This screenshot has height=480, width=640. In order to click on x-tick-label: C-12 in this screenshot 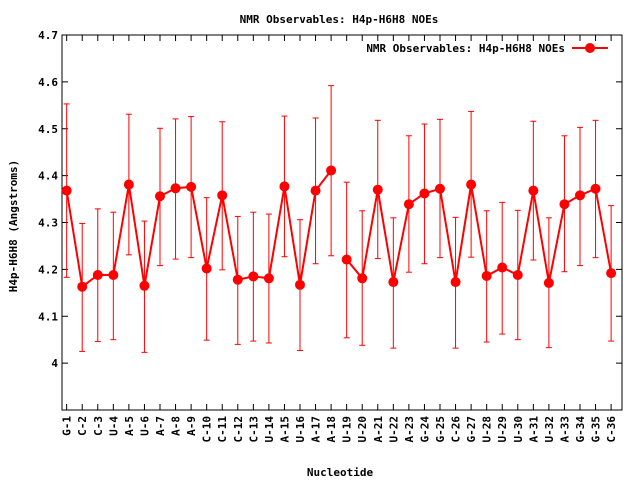, I will do `click(238, 429)`.